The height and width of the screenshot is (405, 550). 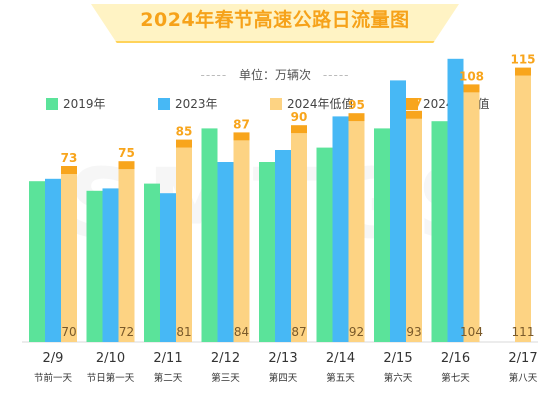 I want to click on bar-2019-2/16, so click(x=439, y=231).